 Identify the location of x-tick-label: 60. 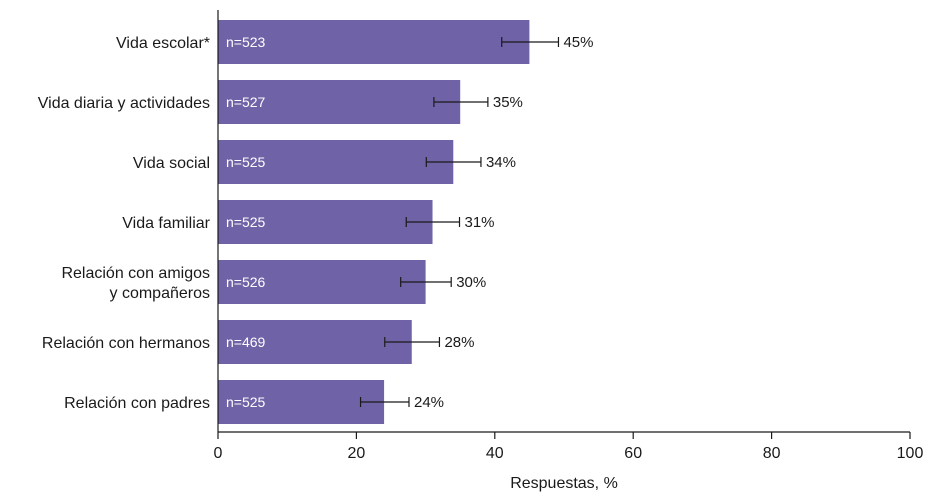
(633, 453).